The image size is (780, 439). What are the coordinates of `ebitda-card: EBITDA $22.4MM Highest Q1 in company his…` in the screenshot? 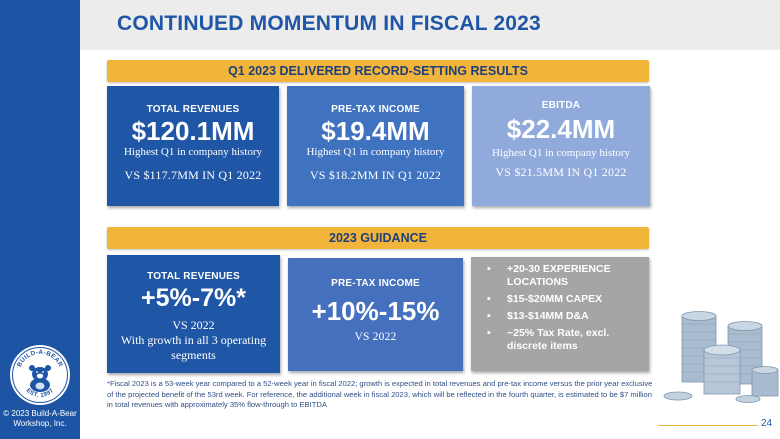 It's located at (561, 146).